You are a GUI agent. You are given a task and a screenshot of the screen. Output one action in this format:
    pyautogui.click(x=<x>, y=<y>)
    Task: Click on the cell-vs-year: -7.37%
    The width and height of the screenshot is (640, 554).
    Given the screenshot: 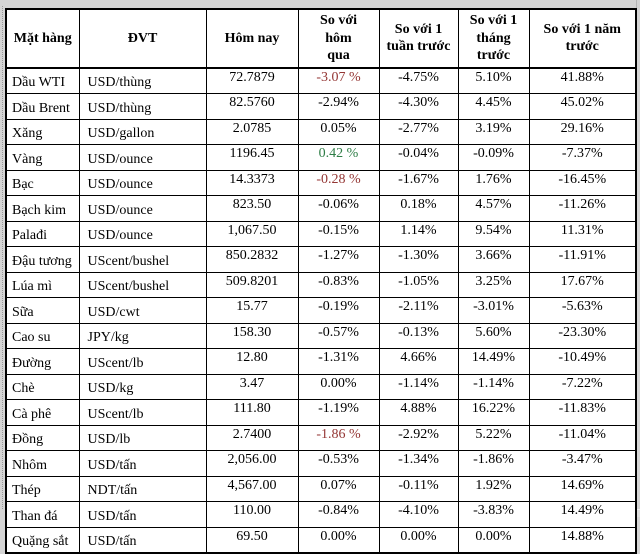 What is the action you would take?
    pyautogui.click(x=582, y=157)
    